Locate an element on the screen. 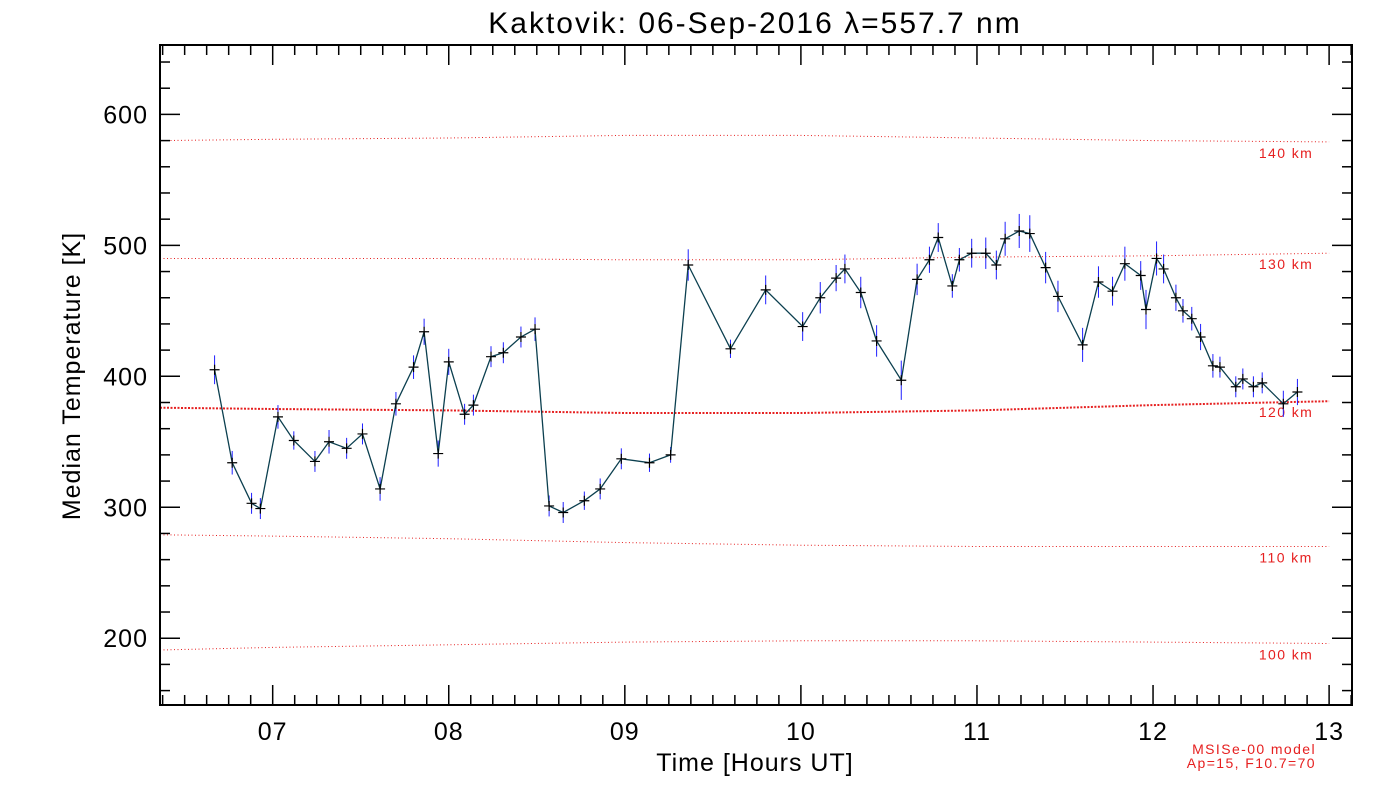 Image resolution: width=1400 pixels, height=800 pixels. y-tick-label: 200 is located at coordinates (125, 639).